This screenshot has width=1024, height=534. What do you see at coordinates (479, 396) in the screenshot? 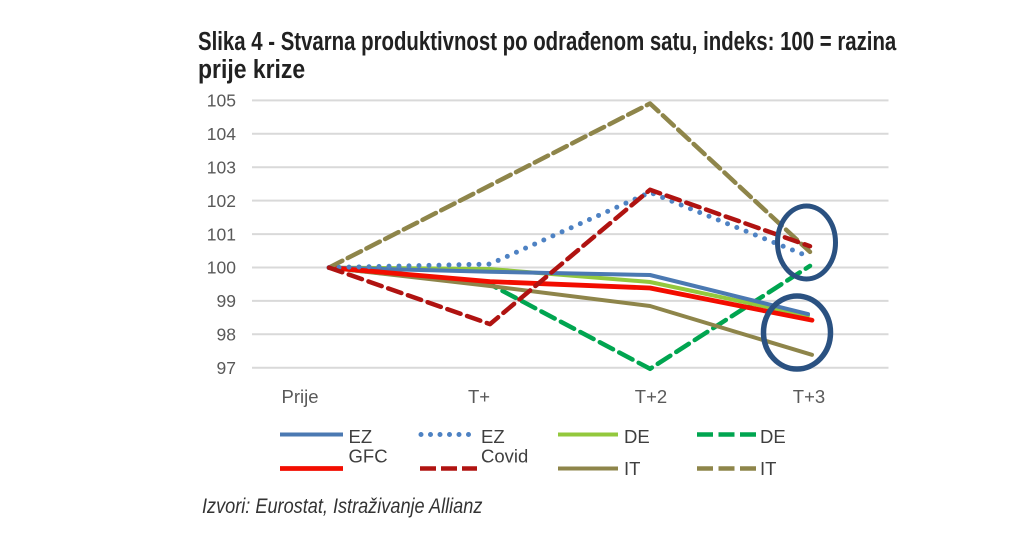
I see `svg-text: T+` at bounding box center [479, 396].